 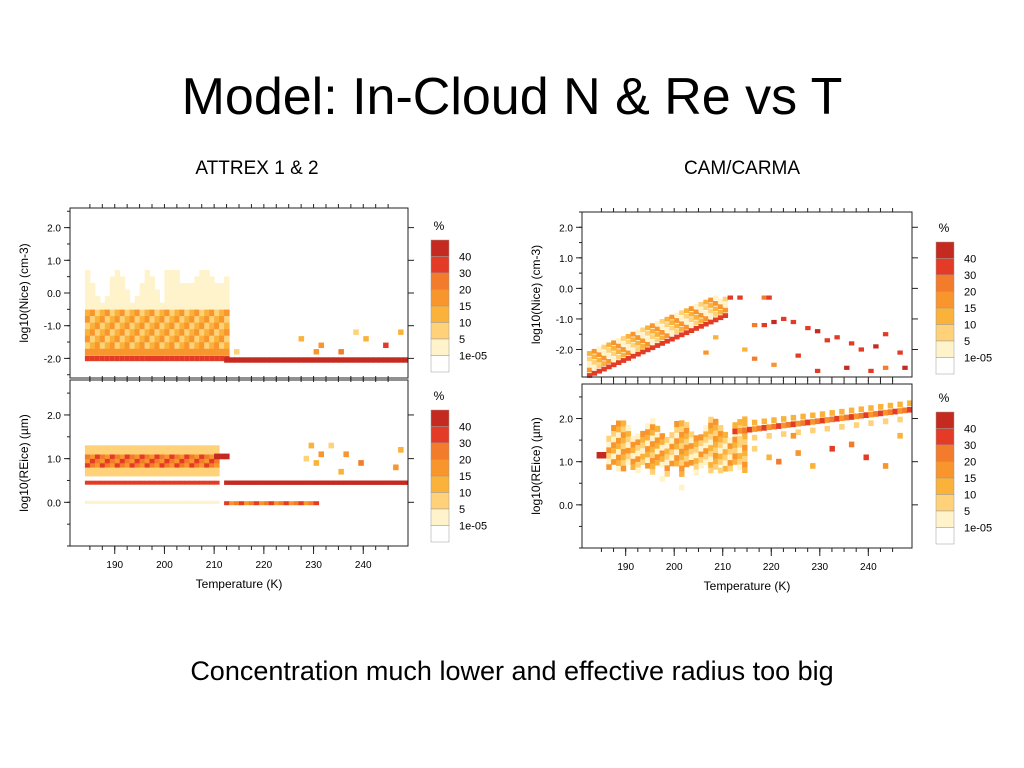 What do you see at coordinates (54, 460) in the screenshot?
I see `y-tick-label: 1.0` at bounding box center [54, 460].